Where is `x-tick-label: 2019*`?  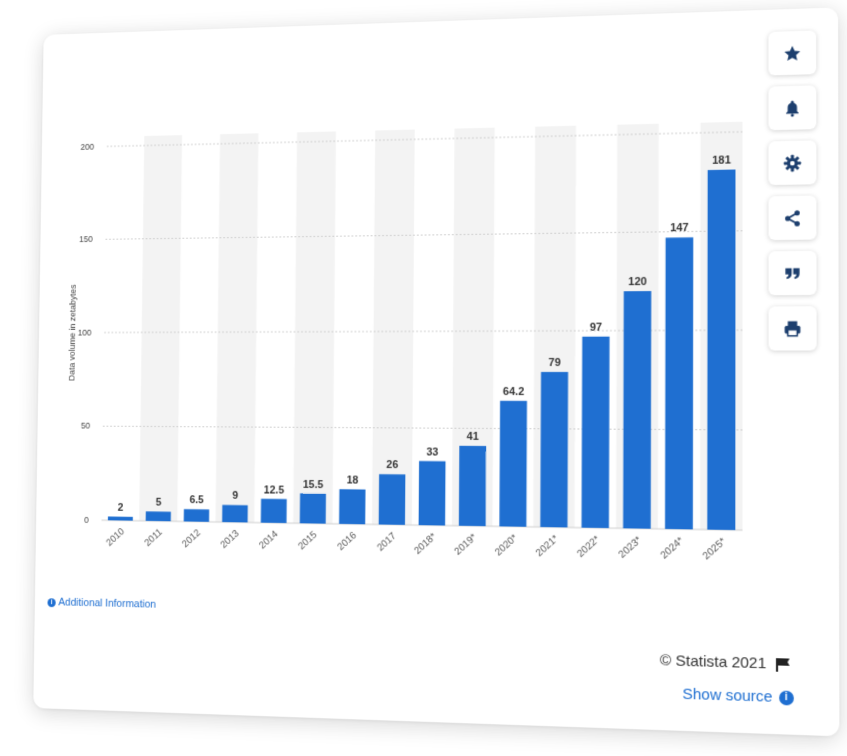 x-tick-label: 2019* is located at coordinates (465, 545).